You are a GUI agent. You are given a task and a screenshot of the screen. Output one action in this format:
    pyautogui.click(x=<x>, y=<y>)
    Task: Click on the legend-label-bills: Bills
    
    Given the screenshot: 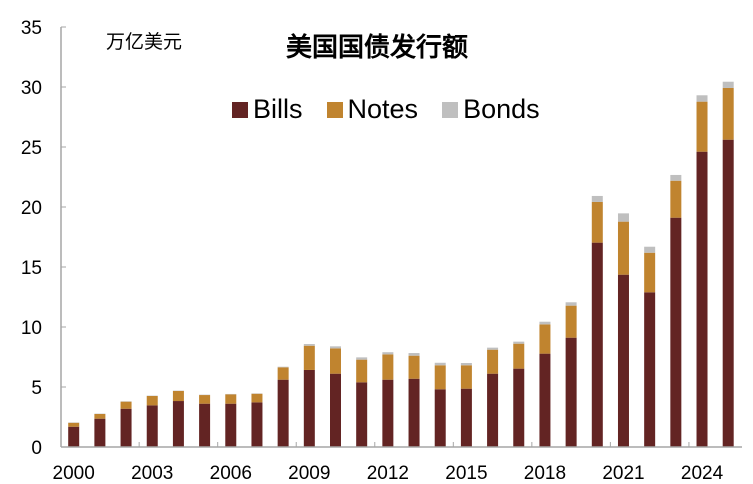 What is the action you would take?
    pyautogui.click(x=278, y=109)
    